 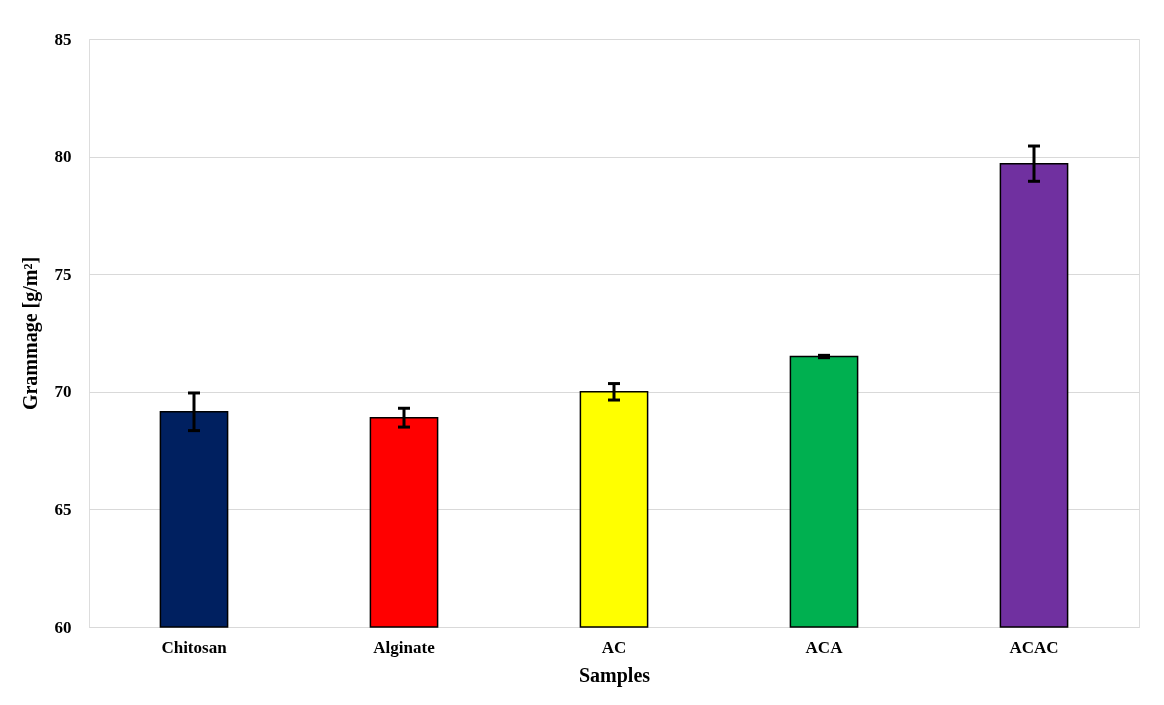 What do you see at coordinates (63, 509) in the screenshot?
I see `y-tick-label: 65` at bounding box center [63, 509].